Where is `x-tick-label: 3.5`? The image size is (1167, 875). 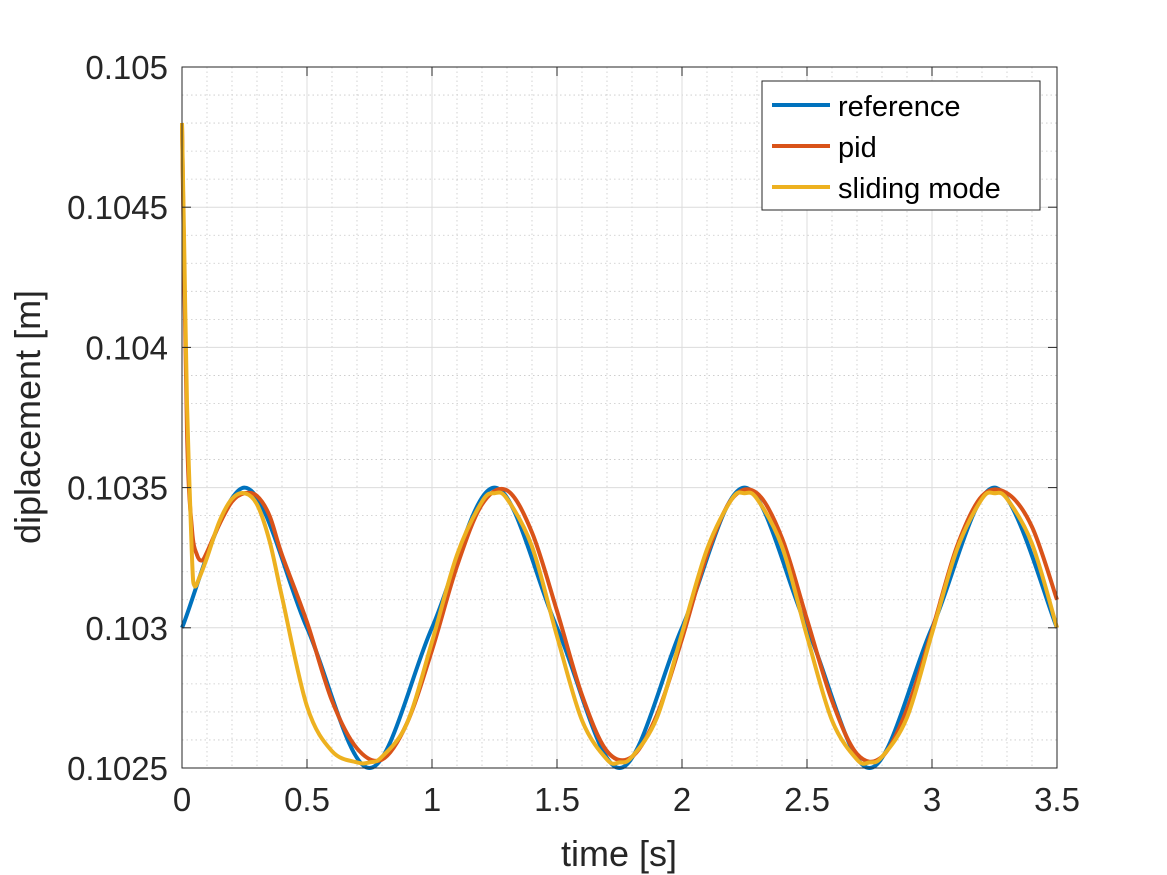 x-tick-label: 3.5 is located at coordinates (1057, 799).